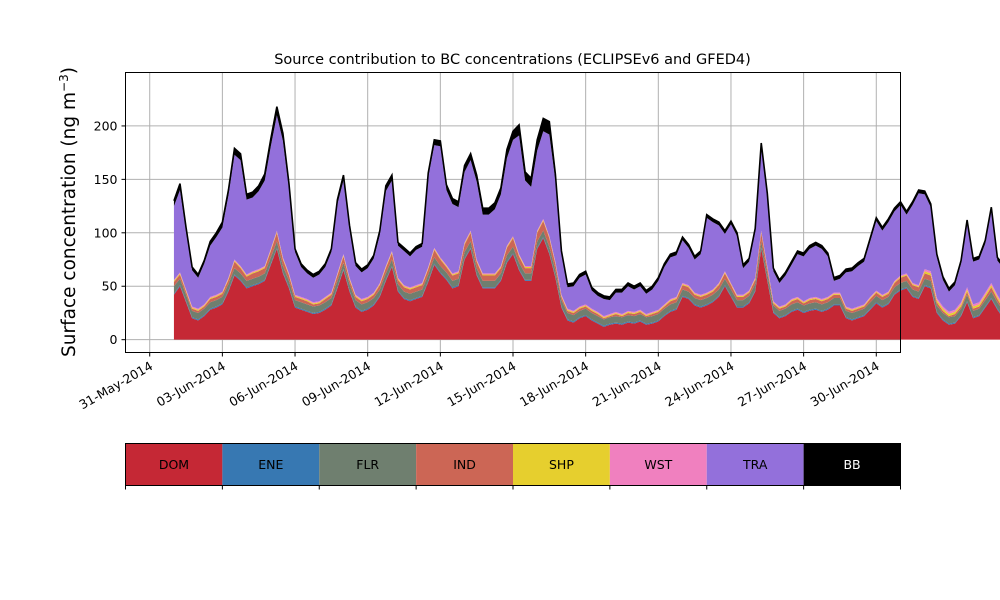  I want to click on legend-swatch-dom, so click(174, 464).